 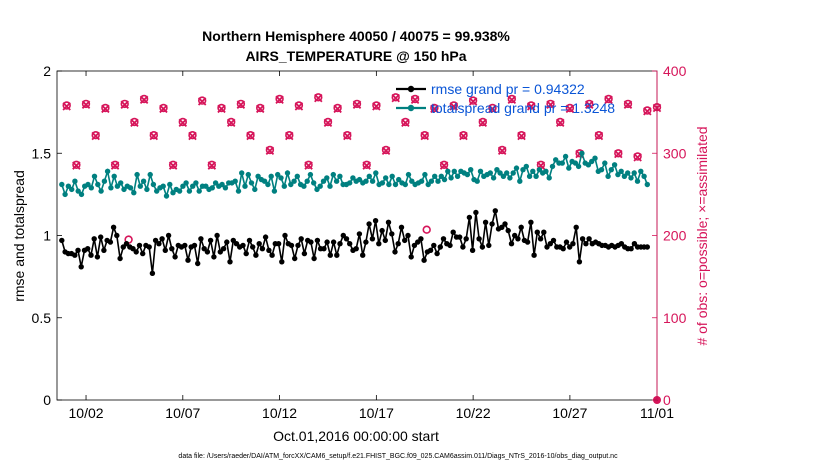 I want to click on legend-label-totalspread: totalspread grand pr = 1.3248, so click(x=523, y=108).